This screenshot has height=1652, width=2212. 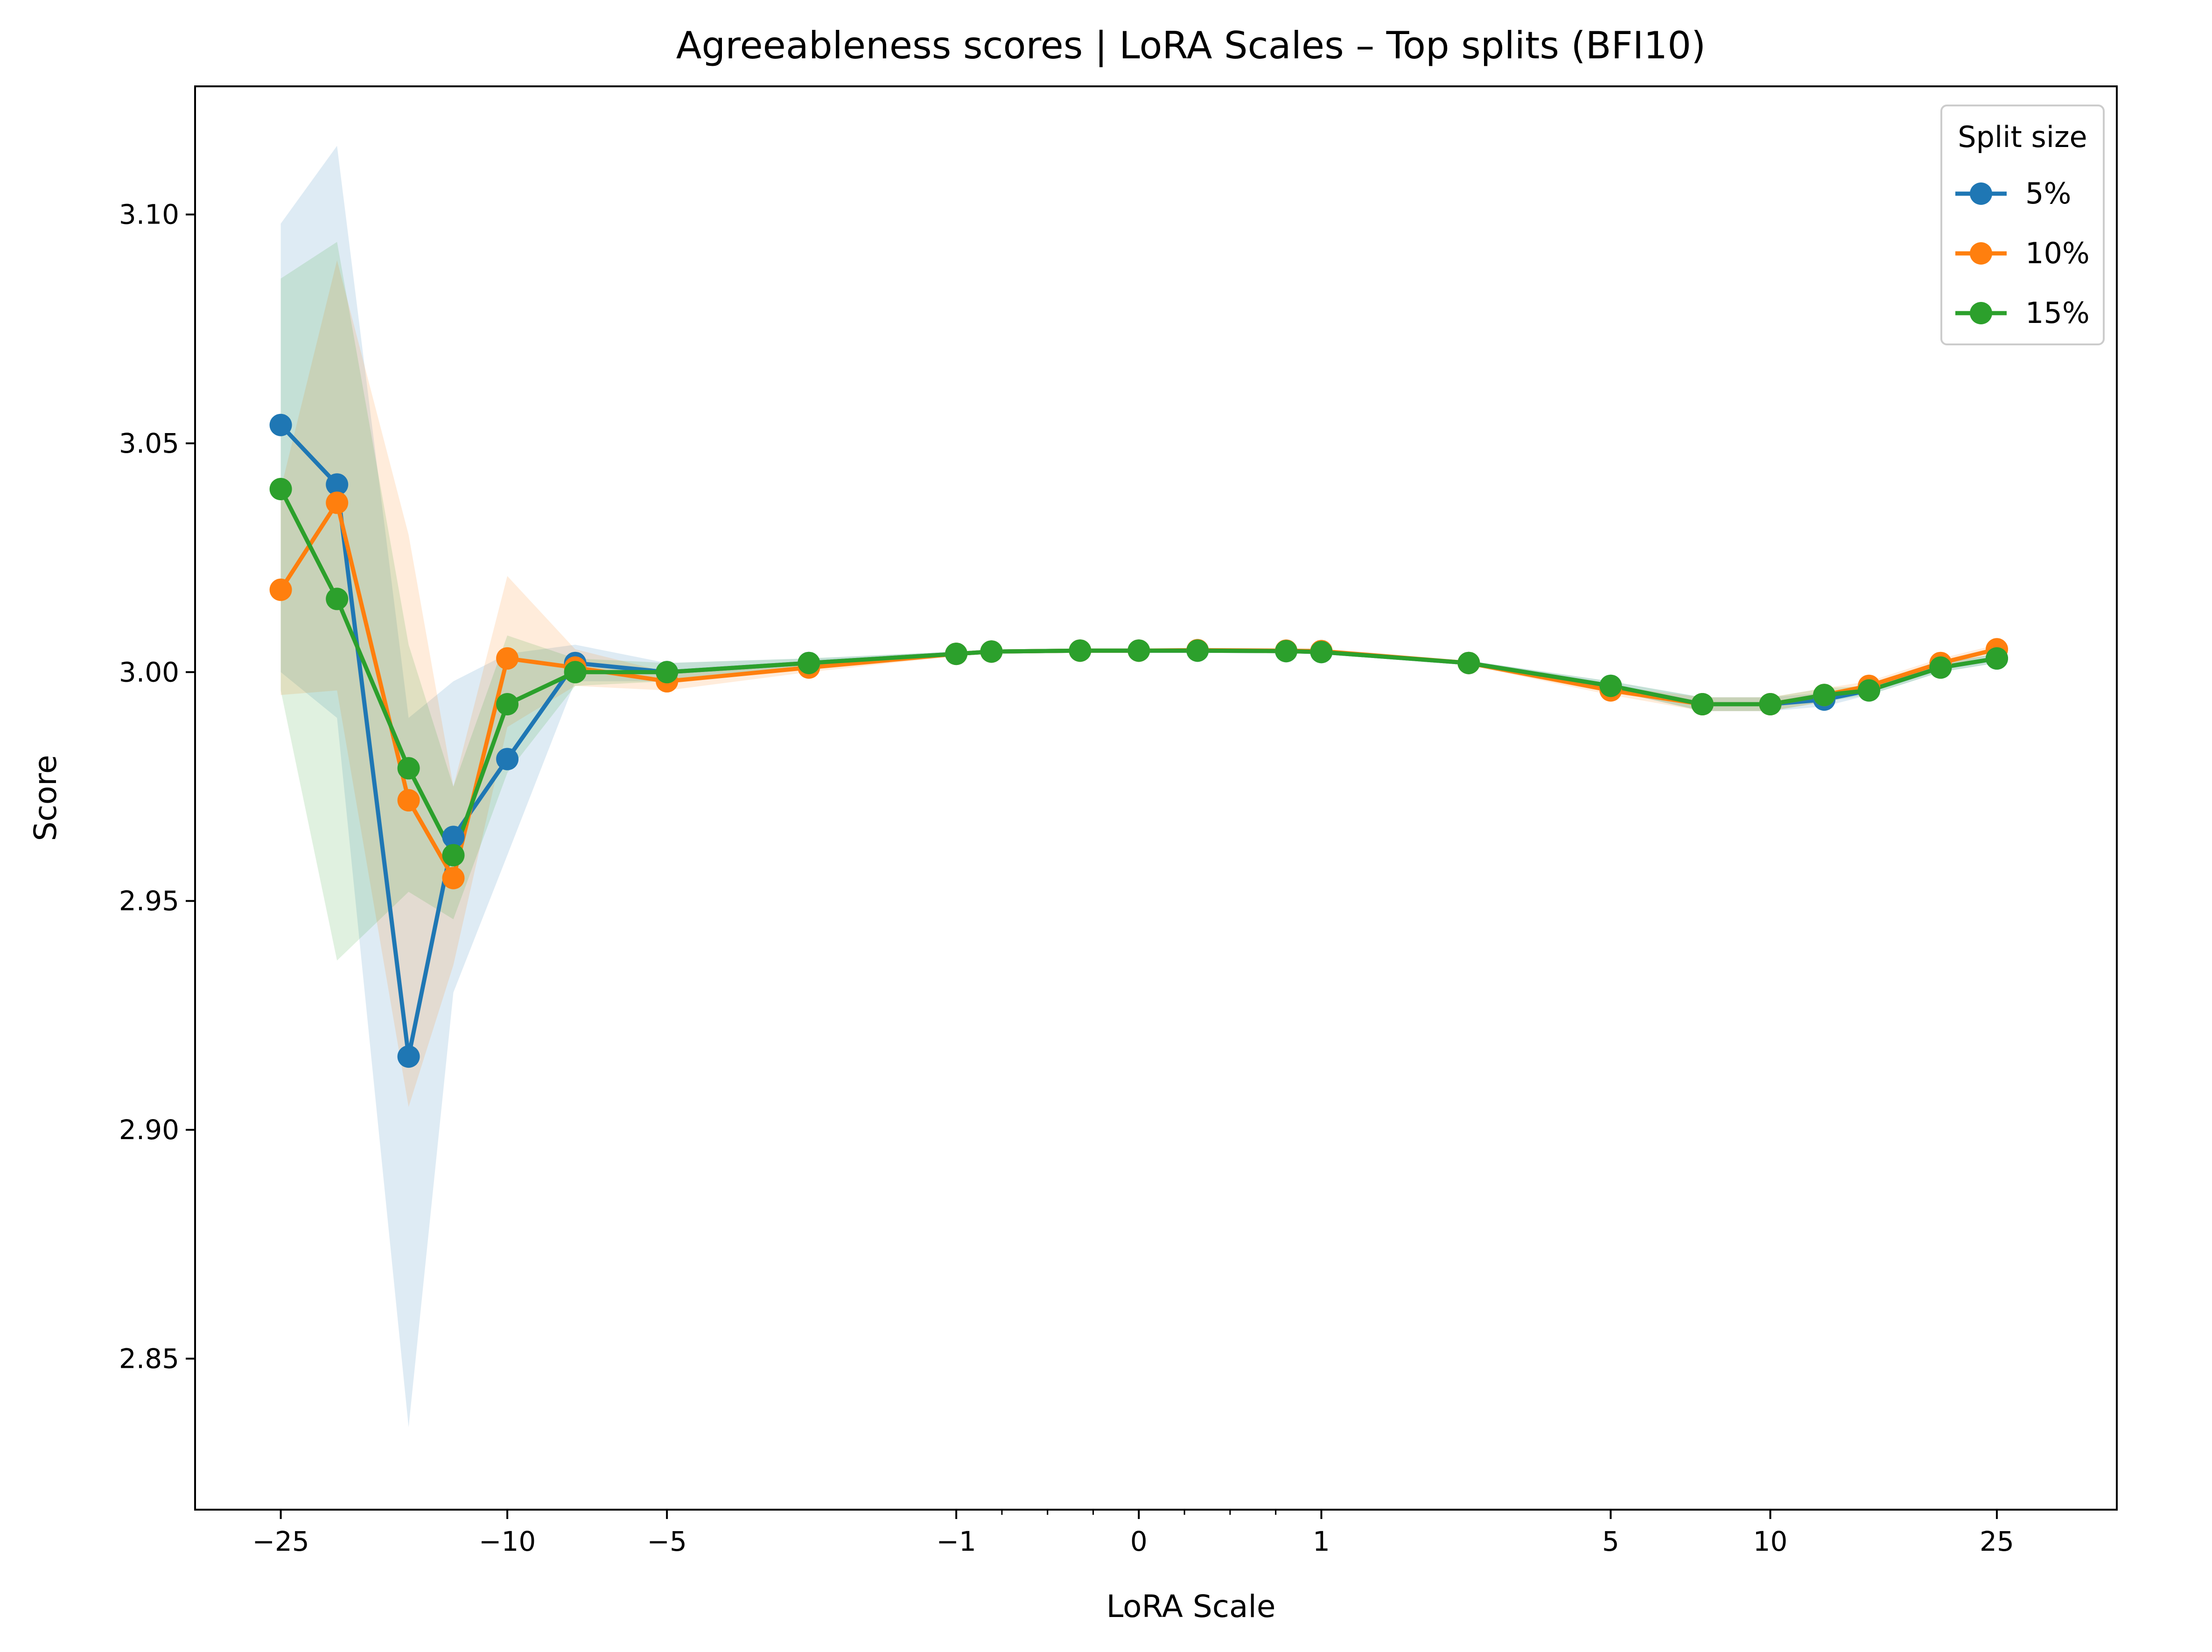 What do you see at coordinates (2057, 253) in the screenshot?
I see `legend-label-1: 10%` at bounding box center [2057, 253].